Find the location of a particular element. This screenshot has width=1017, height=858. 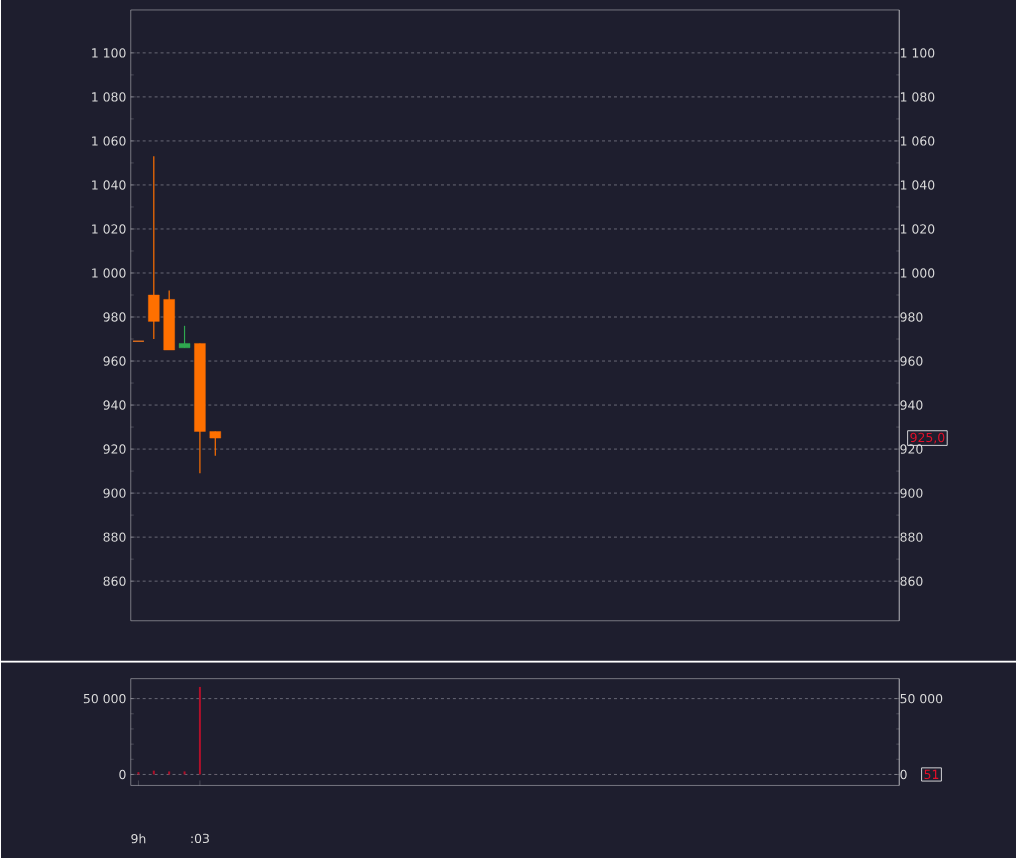

y2-tick-label: 940 is located at coordinates (911, 405).